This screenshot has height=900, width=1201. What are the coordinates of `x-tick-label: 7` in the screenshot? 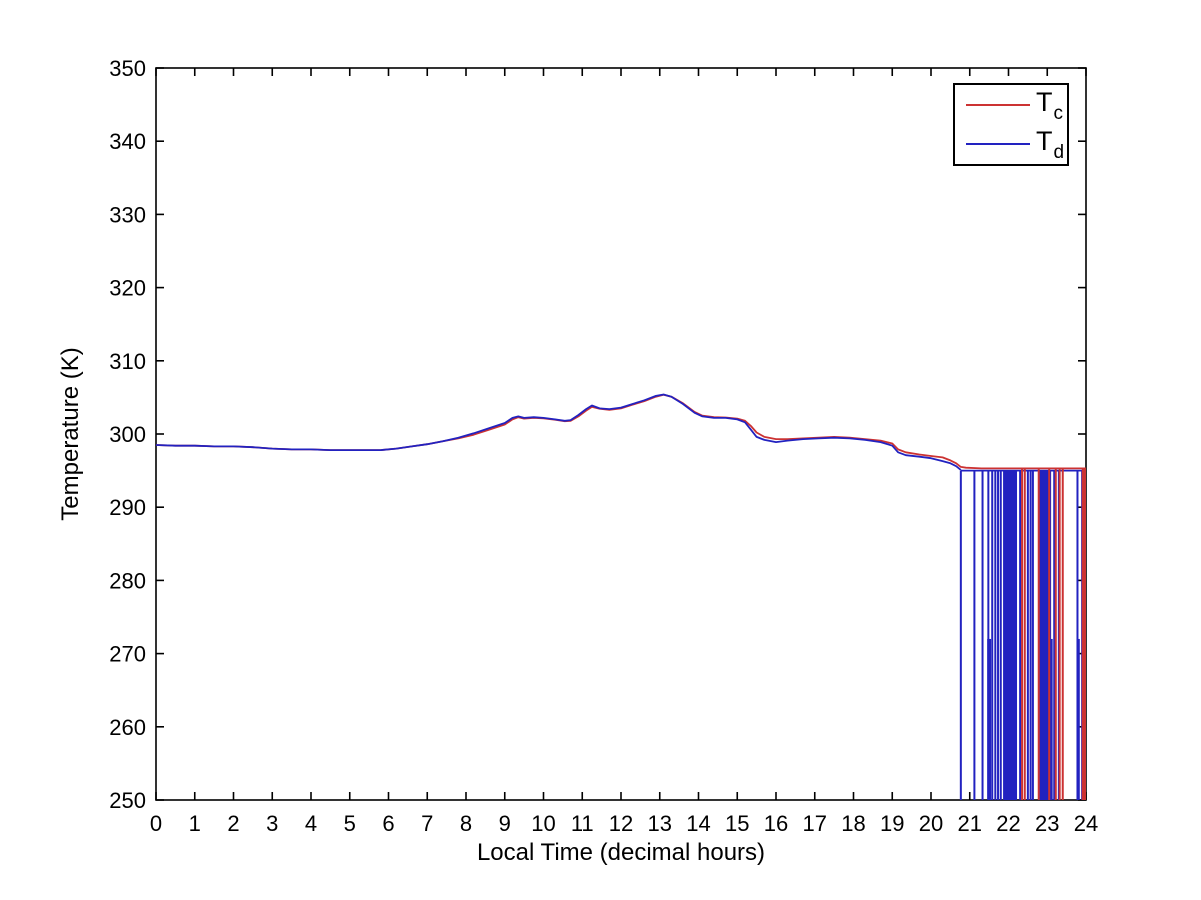 It's located at (427, 823).